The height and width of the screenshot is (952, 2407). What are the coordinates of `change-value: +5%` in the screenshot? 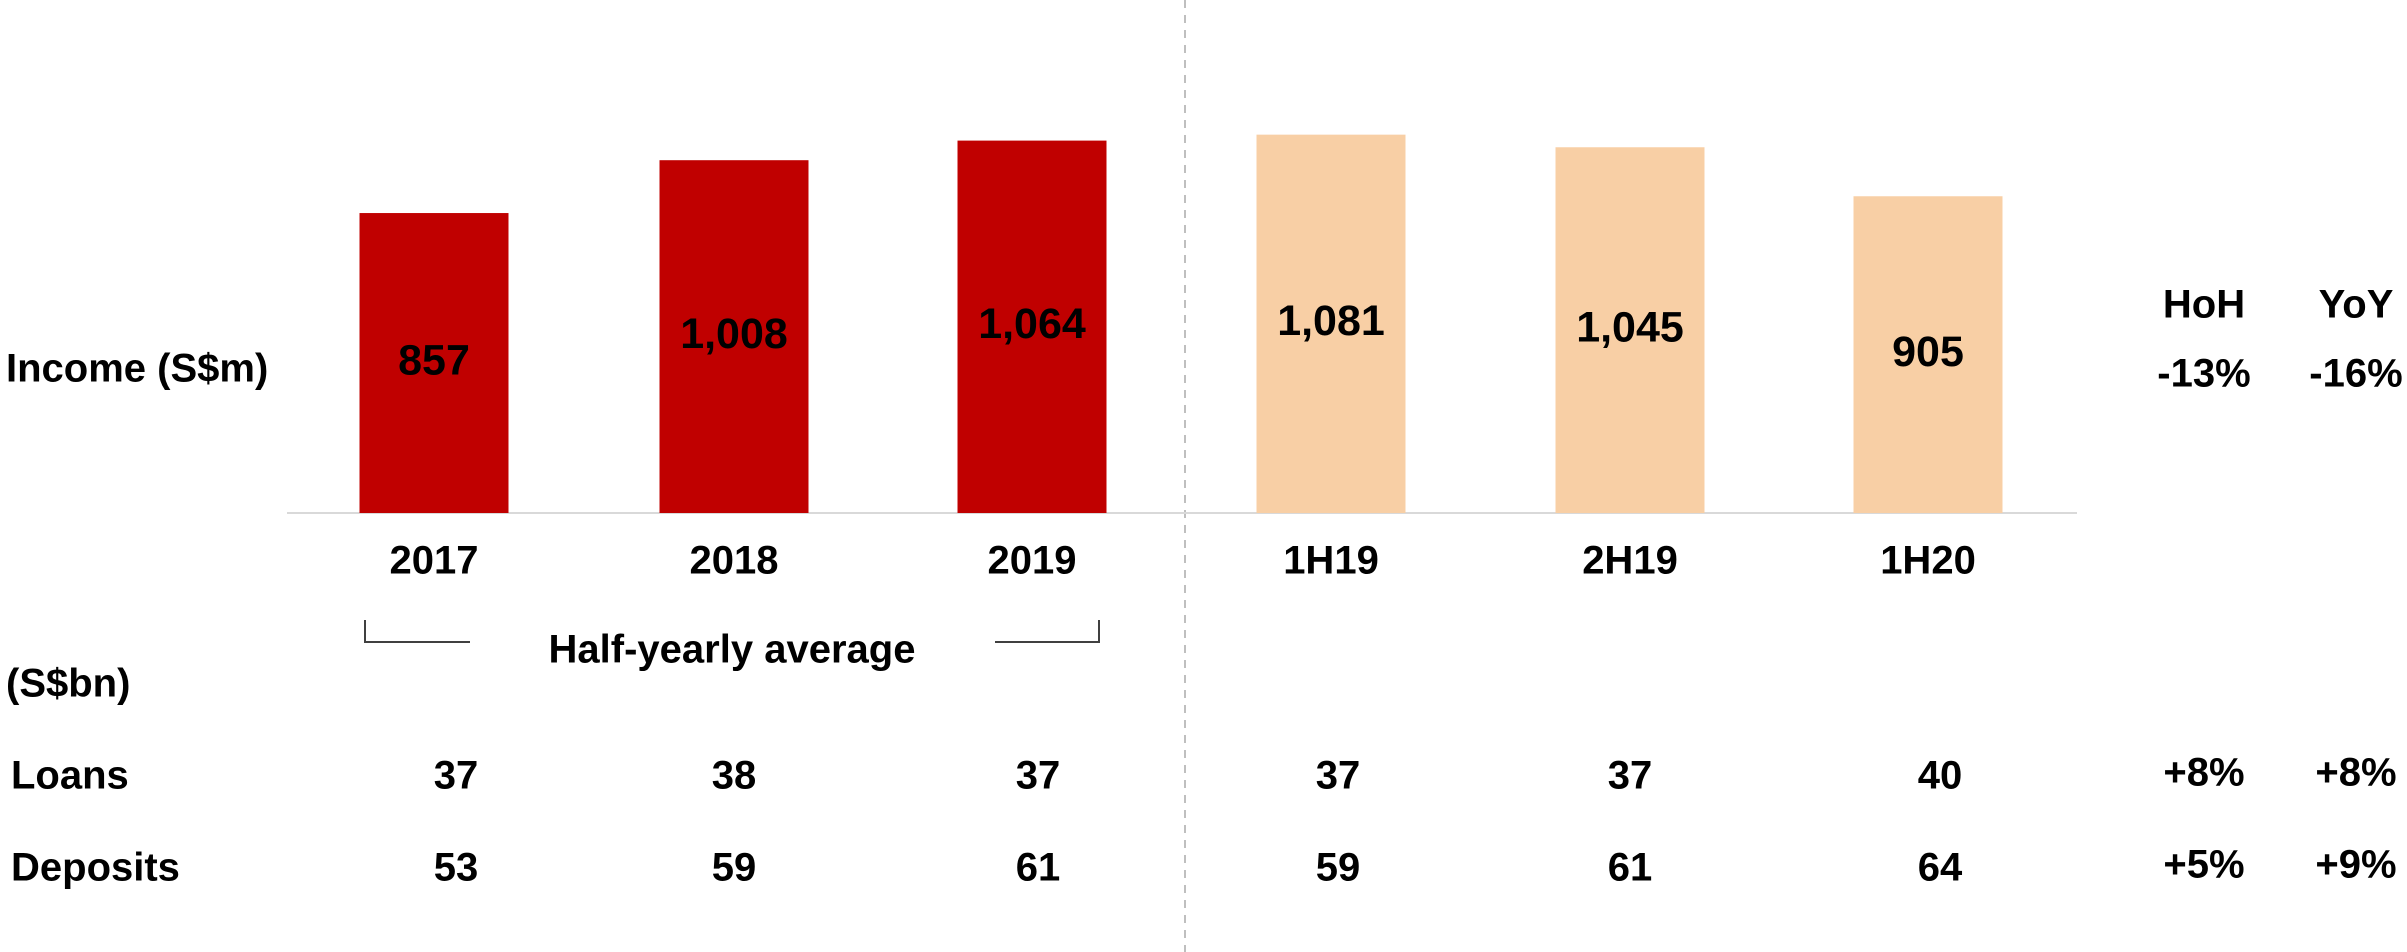 It's located at (2203, 865).